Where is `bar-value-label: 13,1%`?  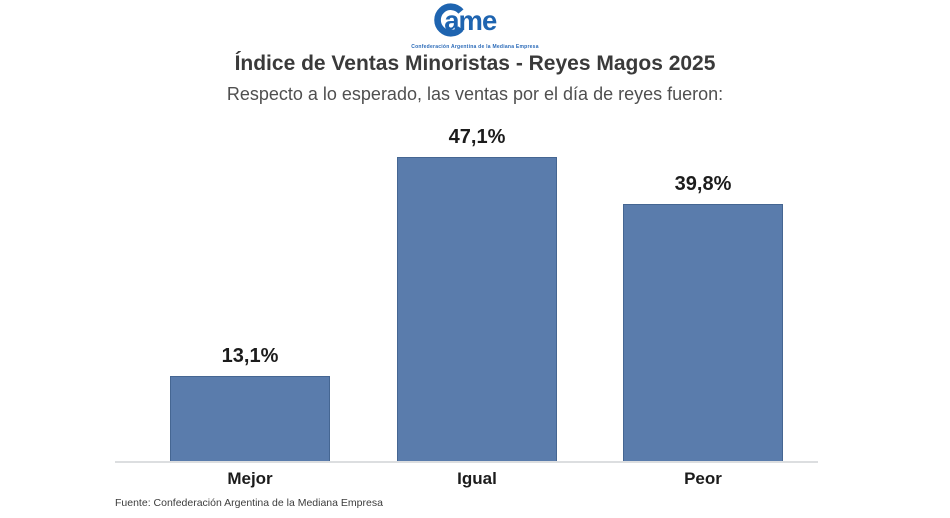
bar-value-label: 13,1% is located at coordinates (250, 356).